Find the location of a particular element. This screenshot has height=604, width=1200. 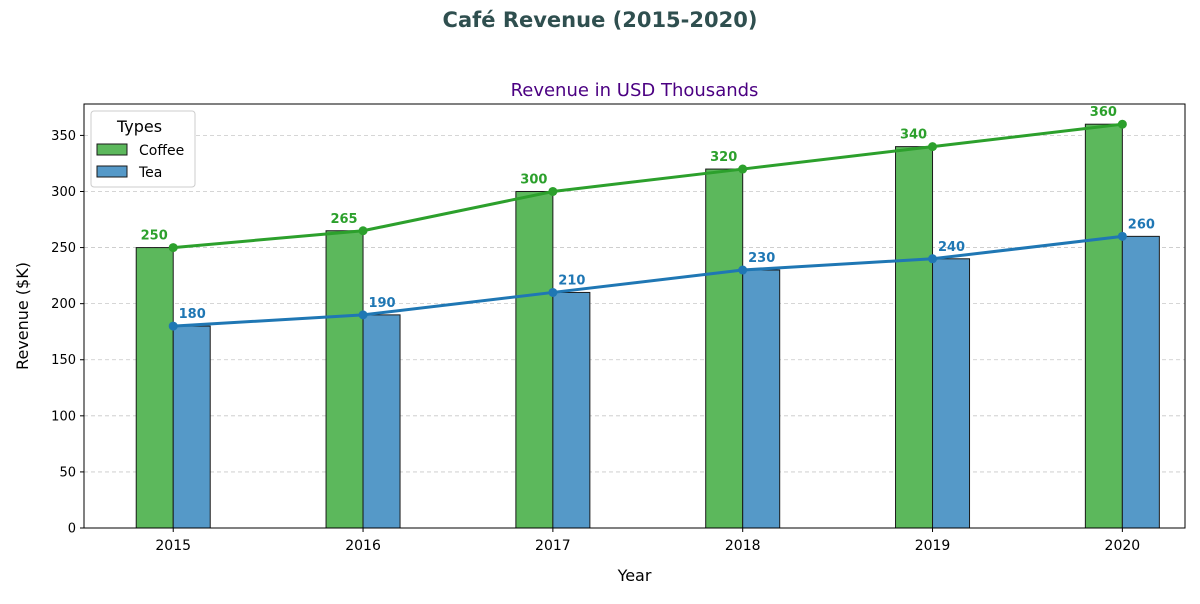

legend-swatch-tea is located at coordinates (112, 171).